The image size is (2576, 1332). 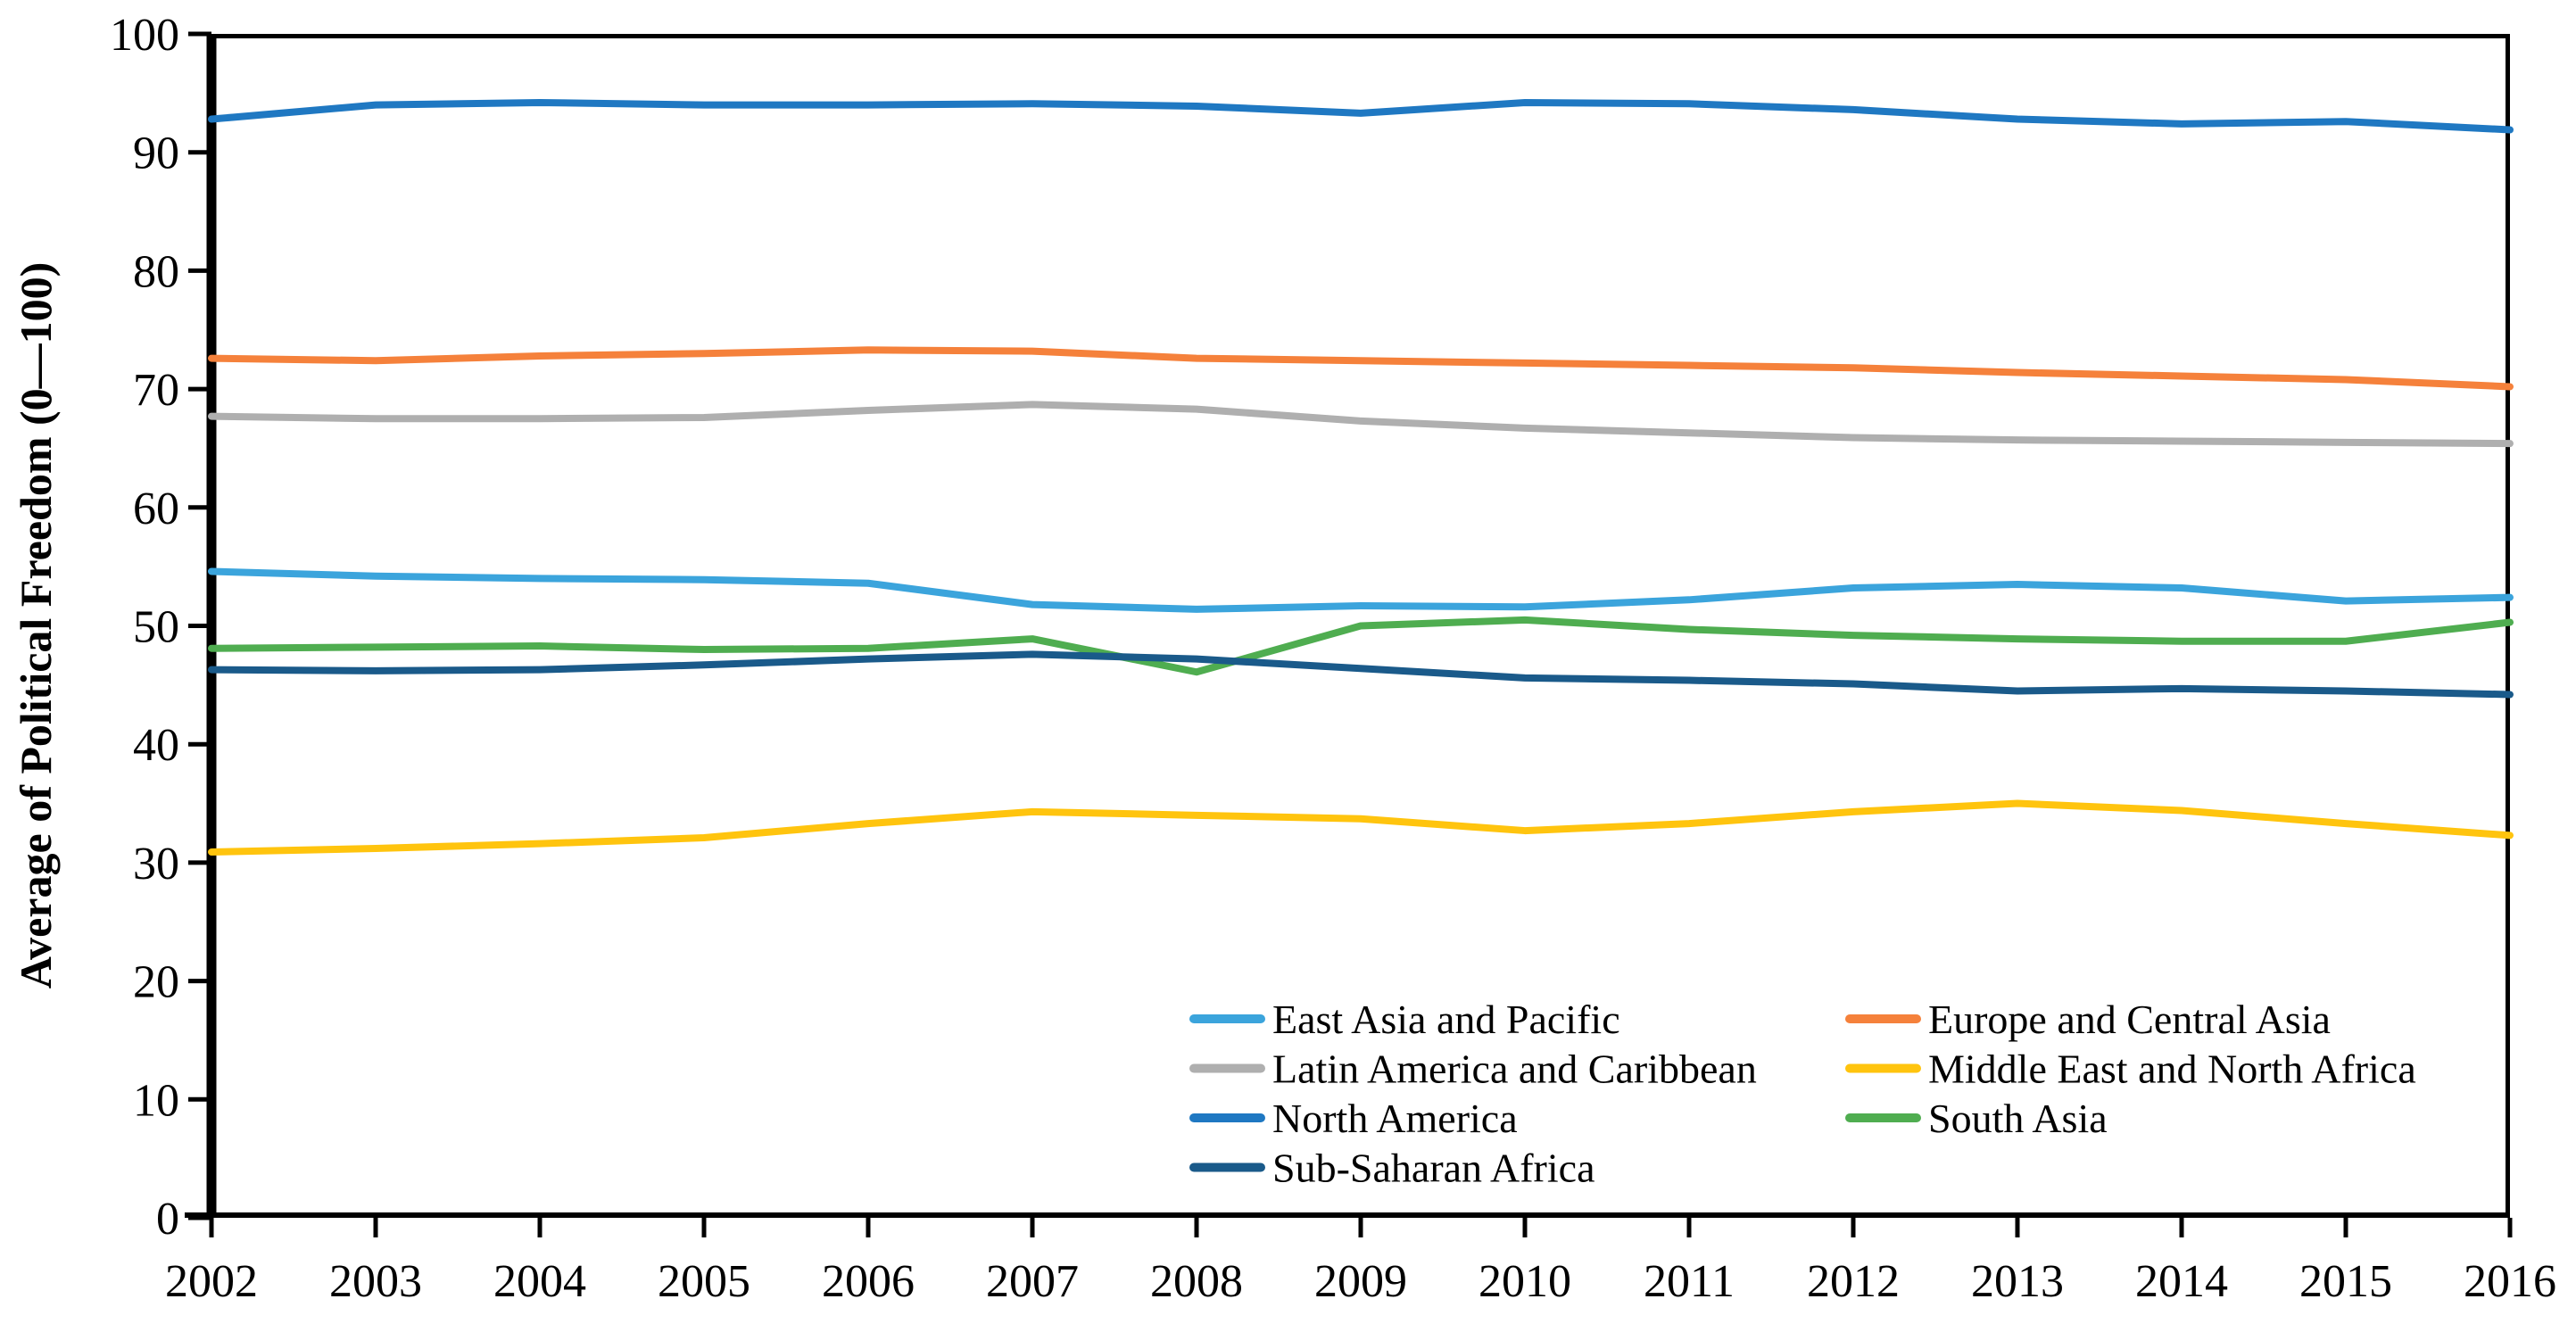 I want to click on x-tick-label: 2005, so click(x=704, y=1281).